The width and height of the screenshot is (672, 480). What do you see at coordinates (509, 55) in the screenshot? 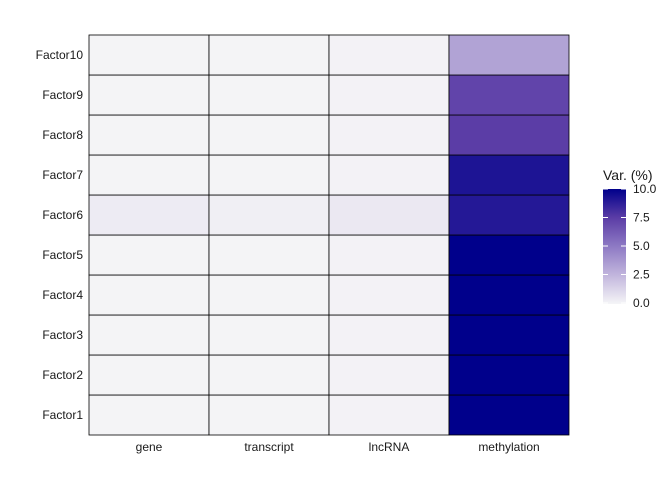
I see `heatmap-cell-factor10-methylation` at bounding box center [509, 55].